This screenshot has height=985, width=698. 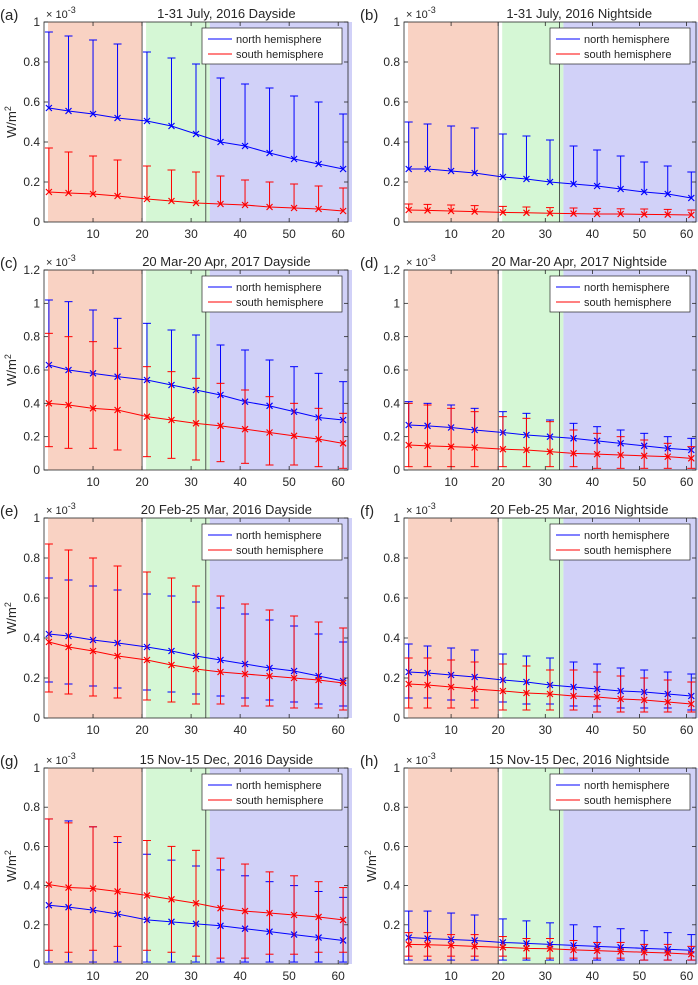 I want to click on y-axis-label: W/m2, so click(x=11, y=866).